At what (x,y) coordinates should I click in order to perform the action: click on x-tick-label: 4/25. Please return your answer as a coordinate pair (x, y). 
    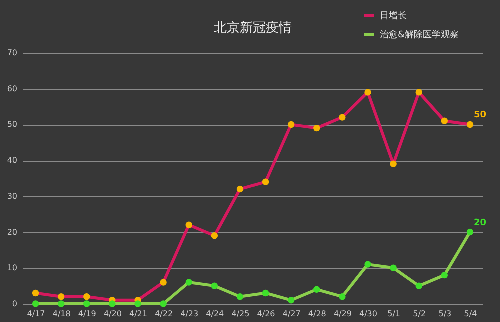
    Looking at the image, I should click on (241, 314).